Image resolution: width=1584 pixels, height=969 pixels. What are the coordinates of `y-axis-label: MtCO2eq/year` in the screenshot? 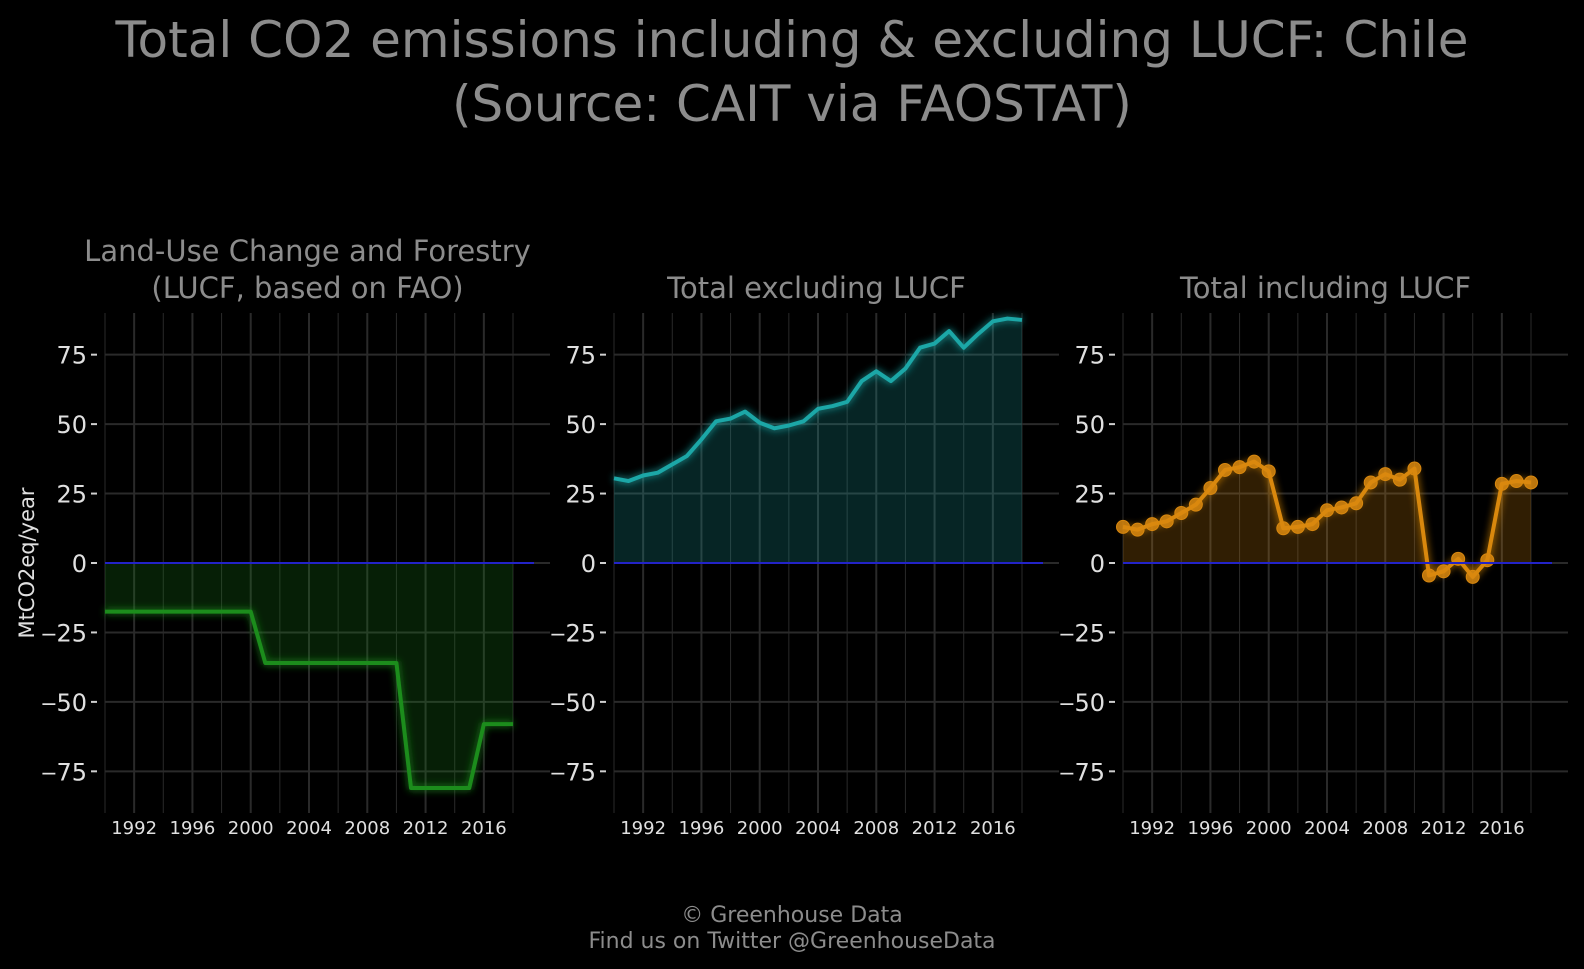 It's located at (27, 562).